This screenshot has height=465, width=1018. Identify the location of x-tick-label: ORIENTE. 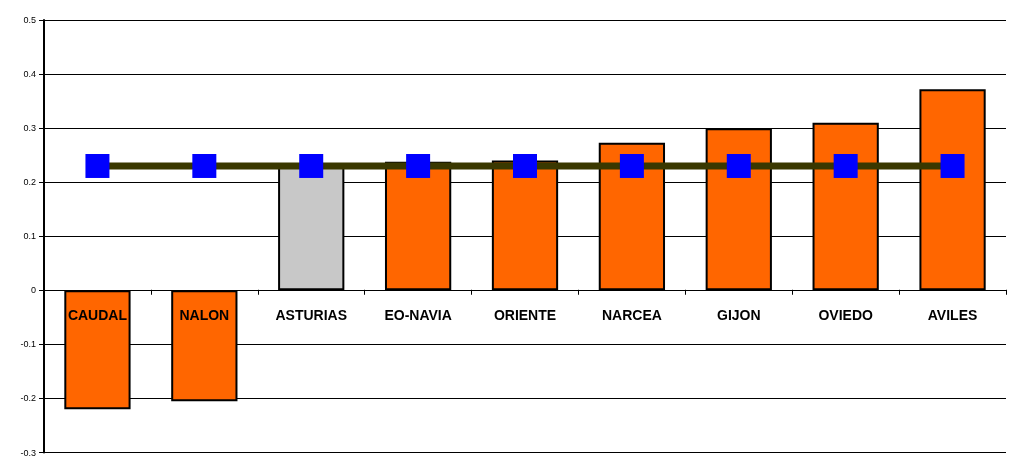
(525, 314).